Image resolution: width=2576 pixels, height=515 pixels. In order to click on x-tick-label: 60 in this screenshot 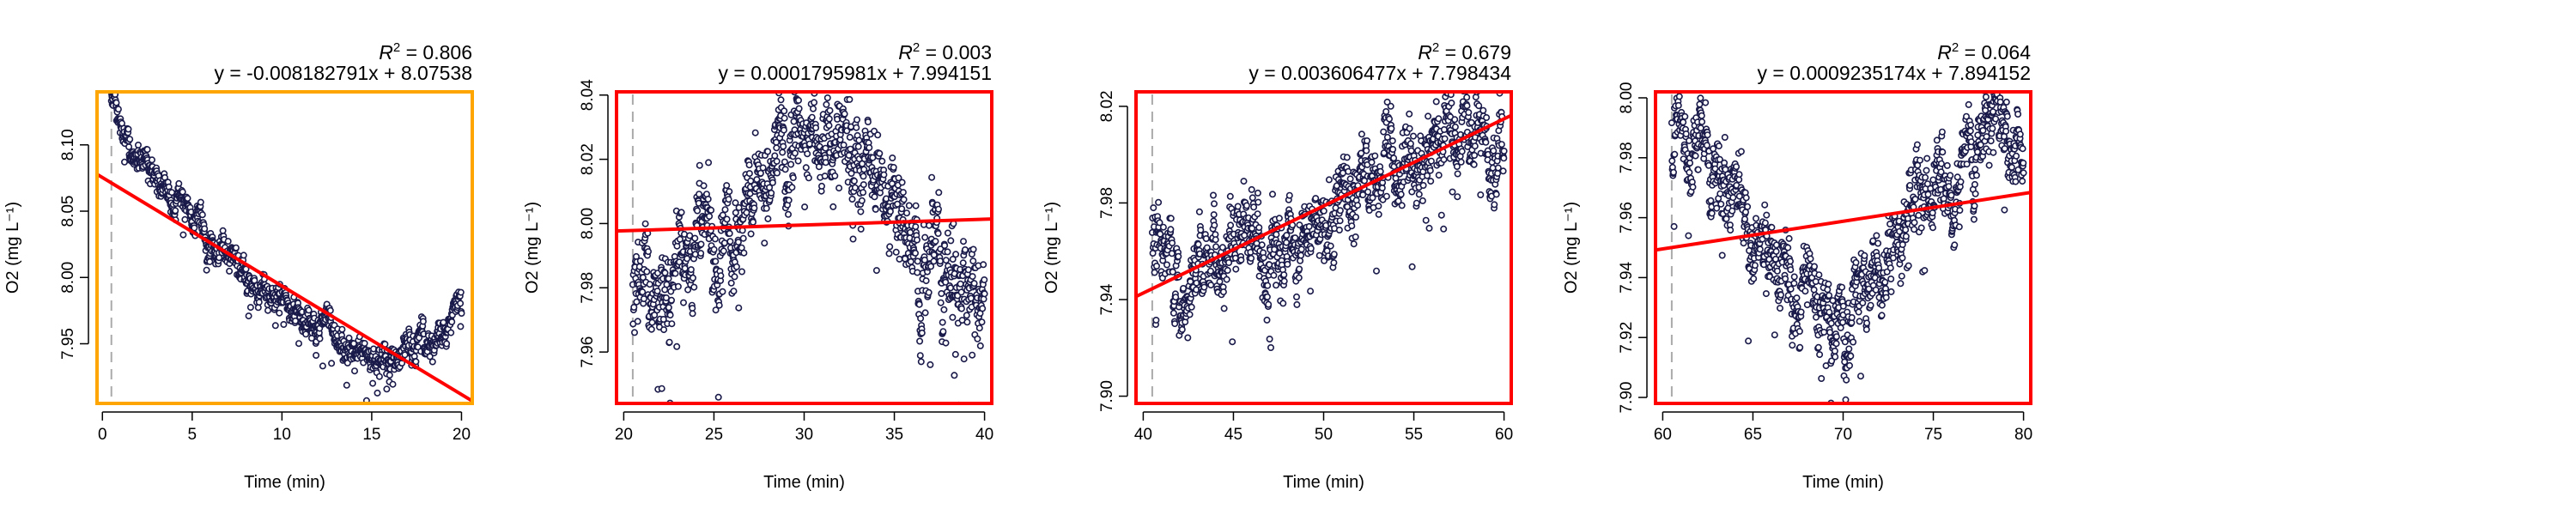, I will do `click(1663, 435)`.